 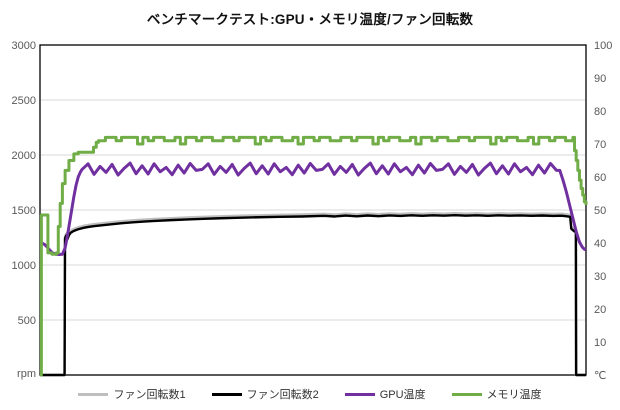 I want to click on y-left-tick-label: 500, so click(x=27, y=321).